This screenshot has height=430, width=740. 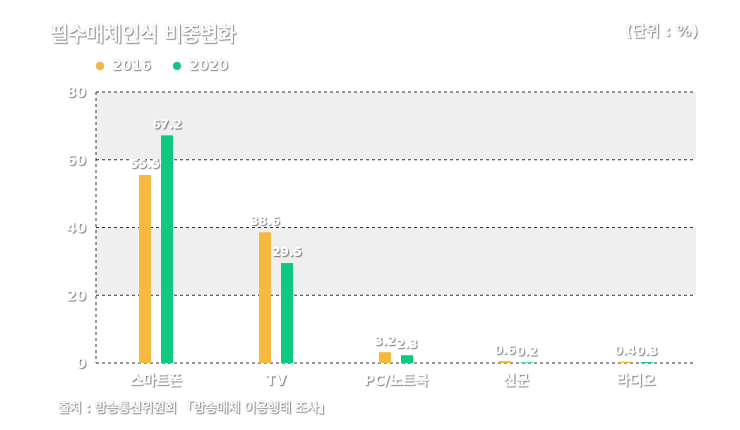 What do you see at coordinates (384, 341) in the screenshot?
I see `data-label: 3.2` at bounding box center [384, 341].